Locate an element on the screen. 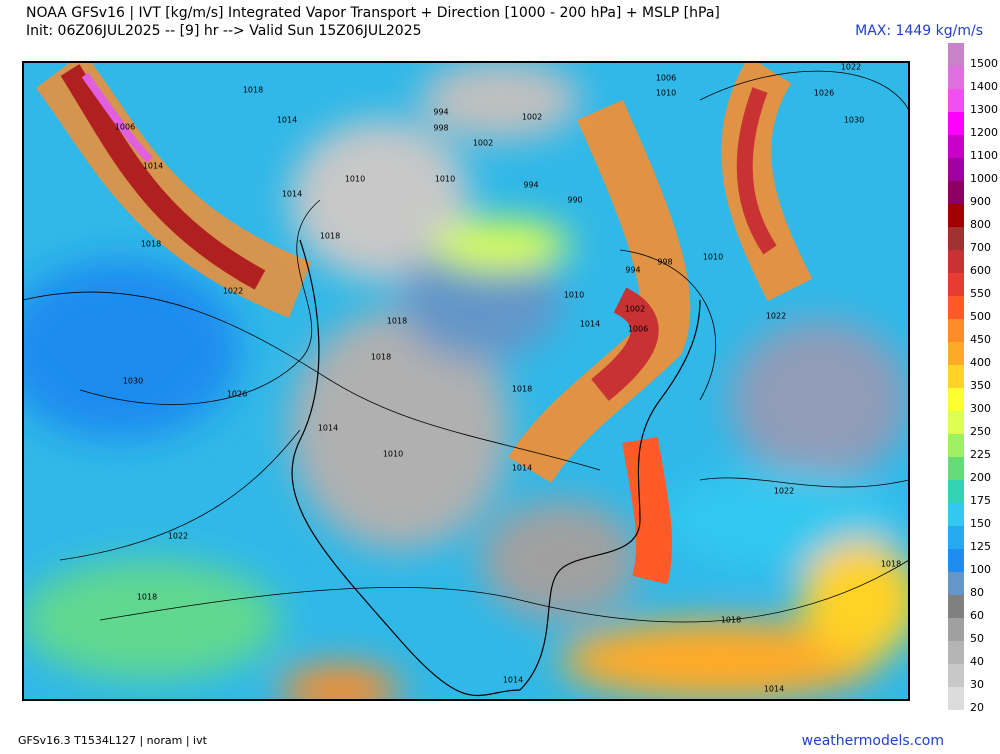 This screenshot has width=1000, height=754. colorbar-label: 600 is located at coordinates (980, 270).